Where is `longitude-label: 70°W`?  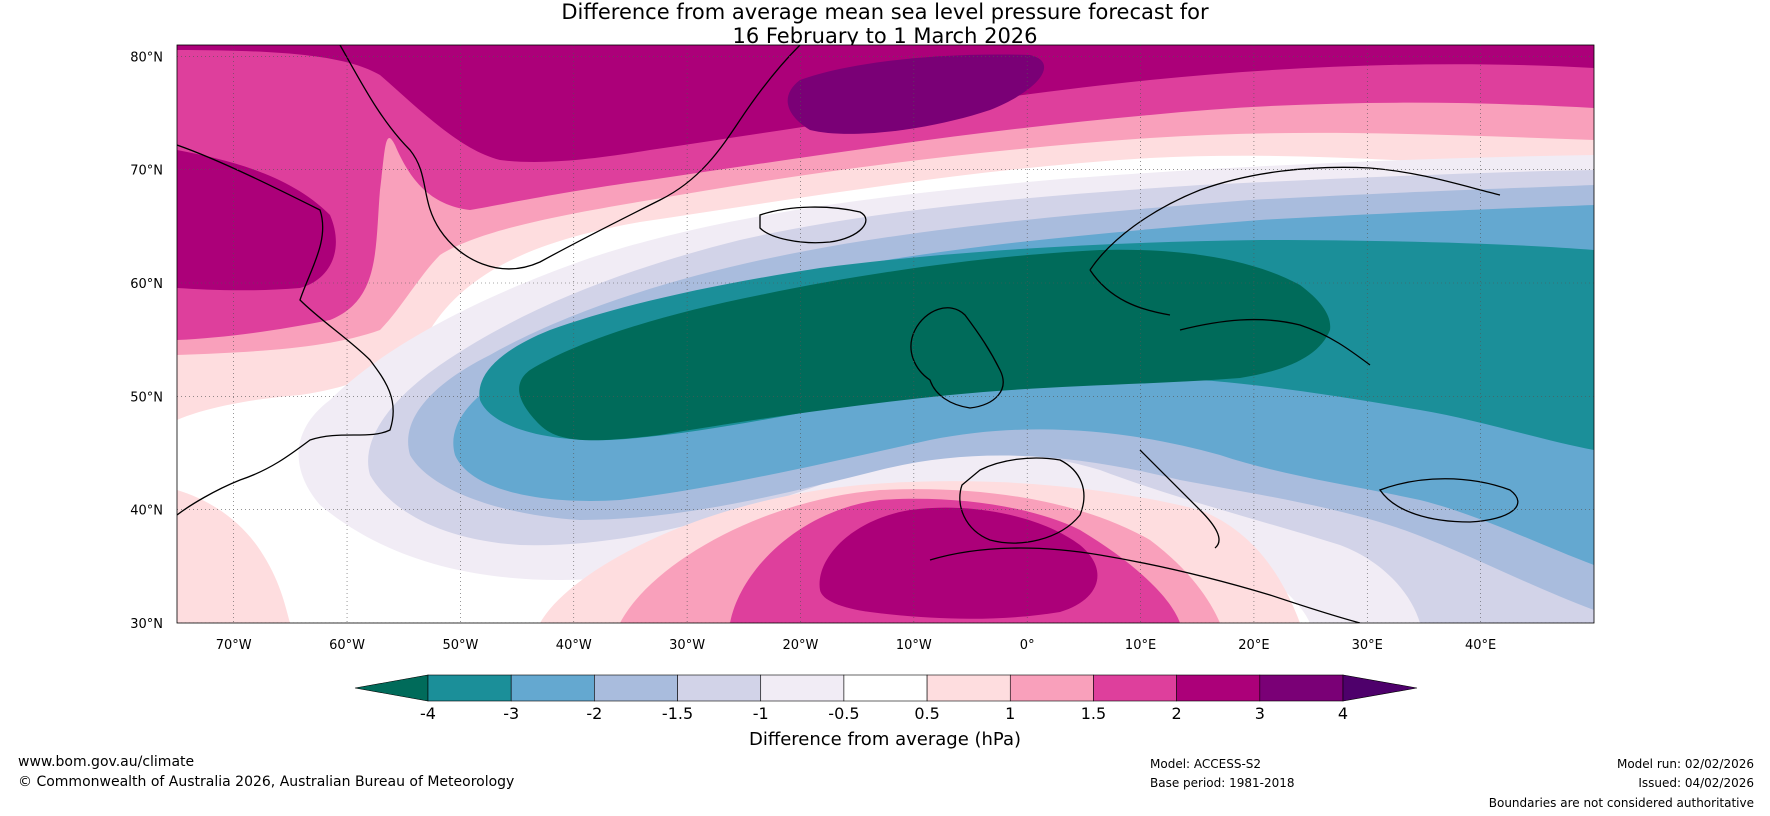
longitude-label: 70°W is located at coordinates (234, 645).